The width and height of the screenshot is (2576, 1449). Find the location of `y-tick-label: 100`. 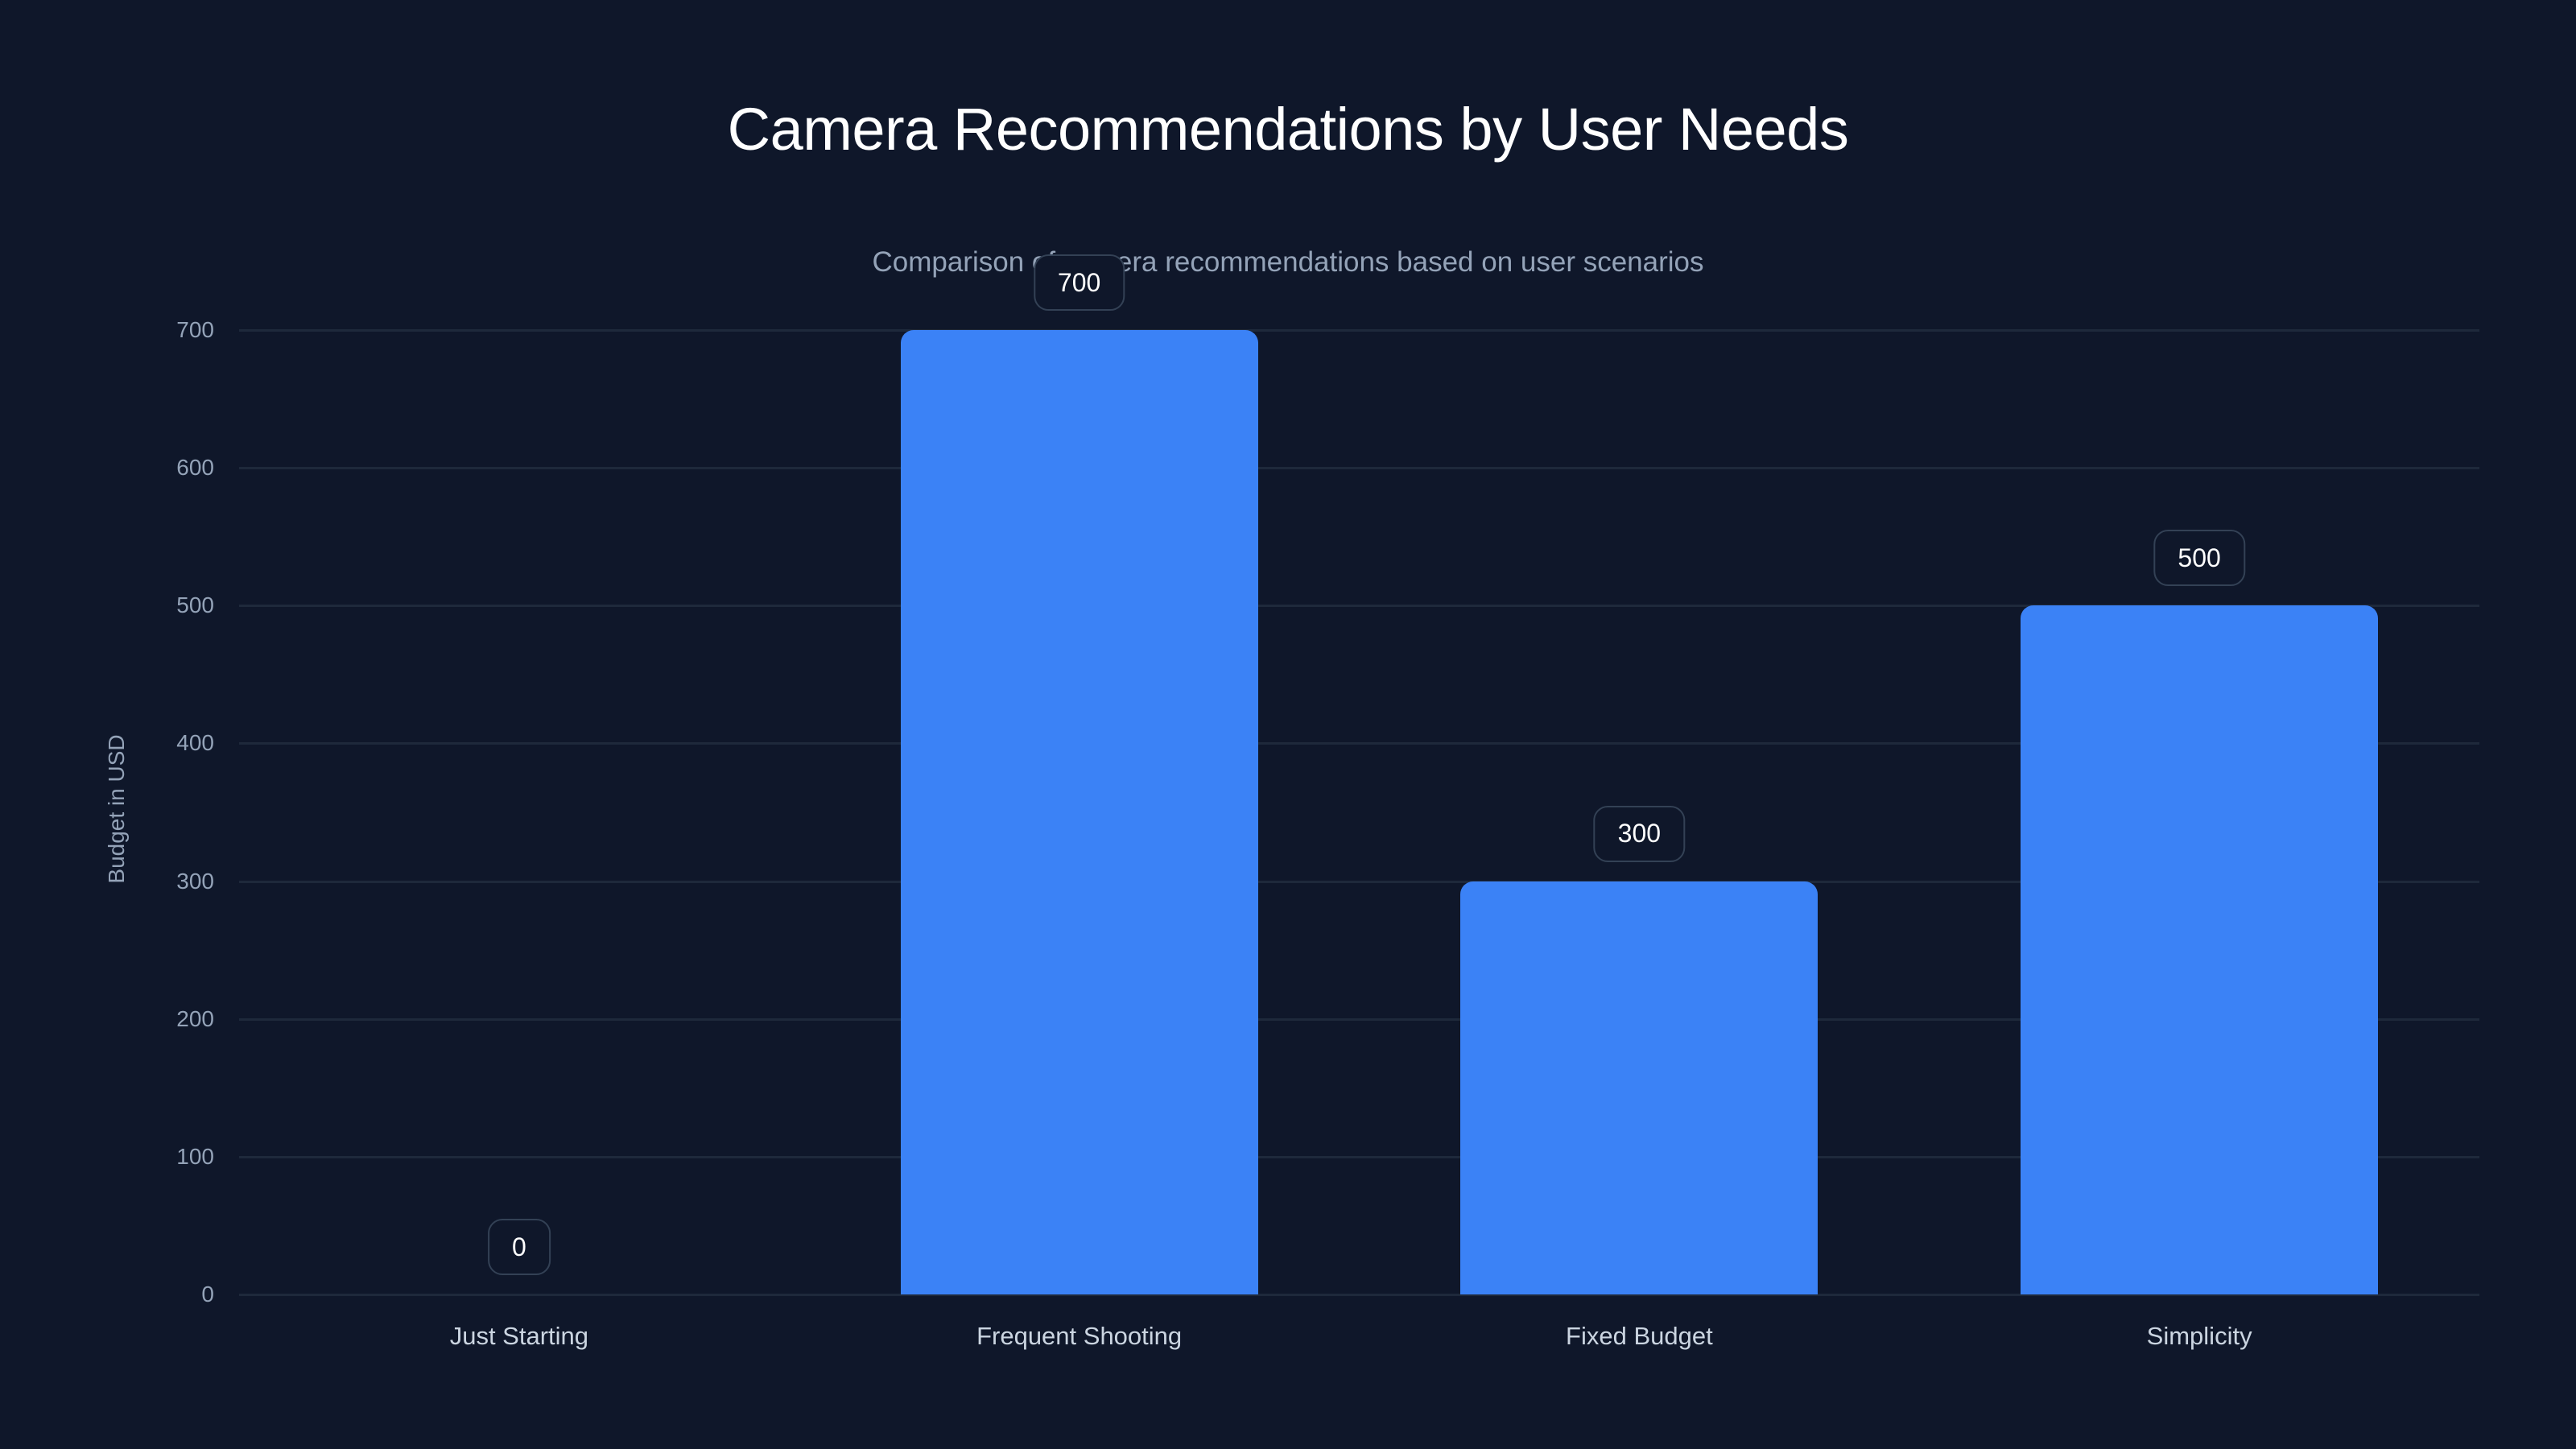

y-tick-label: 100 is located at coordinates (195, 1156).